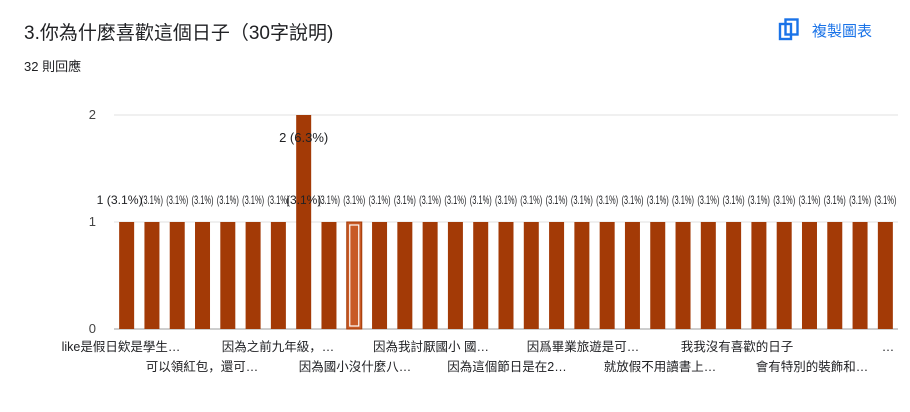  I want to click on data-label: 1 (3.1%), so click(120, 200).